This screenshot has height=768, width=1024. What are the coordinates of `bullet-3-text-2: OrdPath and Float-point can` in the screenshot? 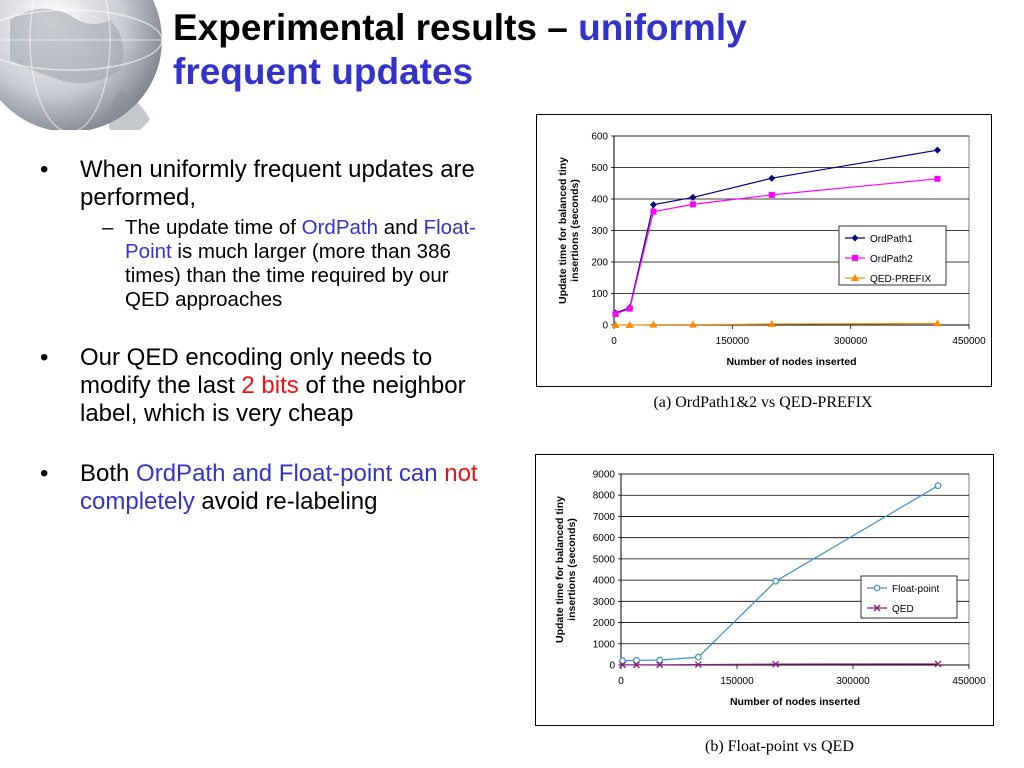 It's located at (290, 473).